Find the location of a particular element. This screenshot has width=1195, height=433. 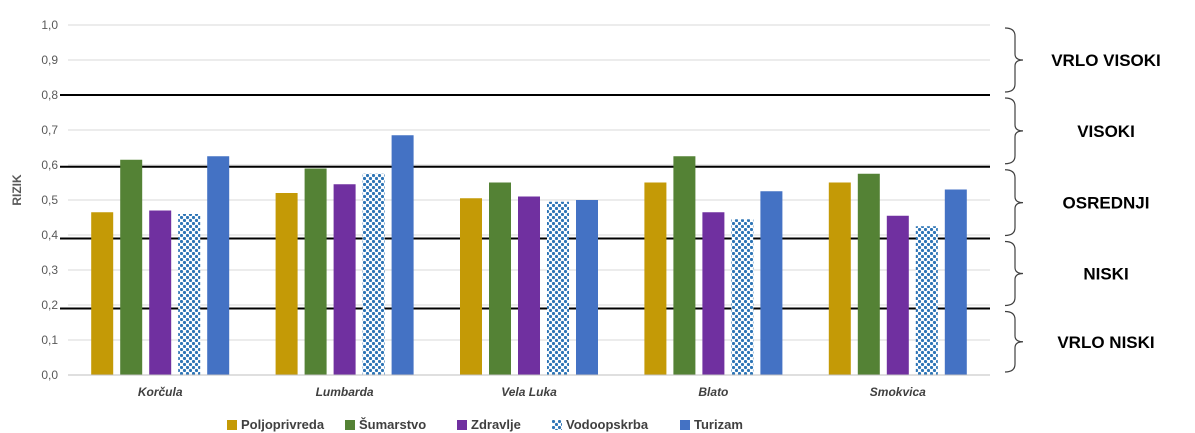

y-tick-label: 0,6 is located at coordinates (49, 165).